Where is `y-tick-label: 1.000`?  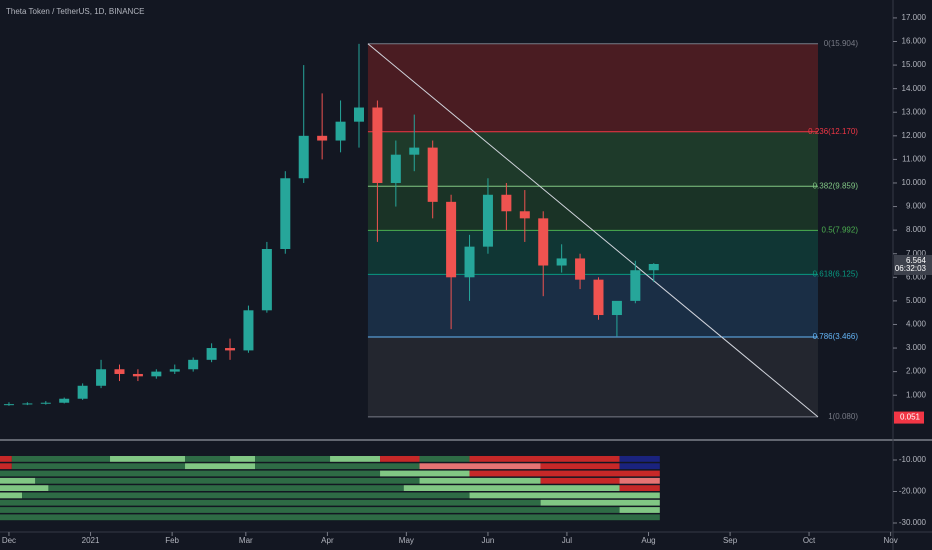 y-tick-label: 1.000 is located at coordinates (916, 394).